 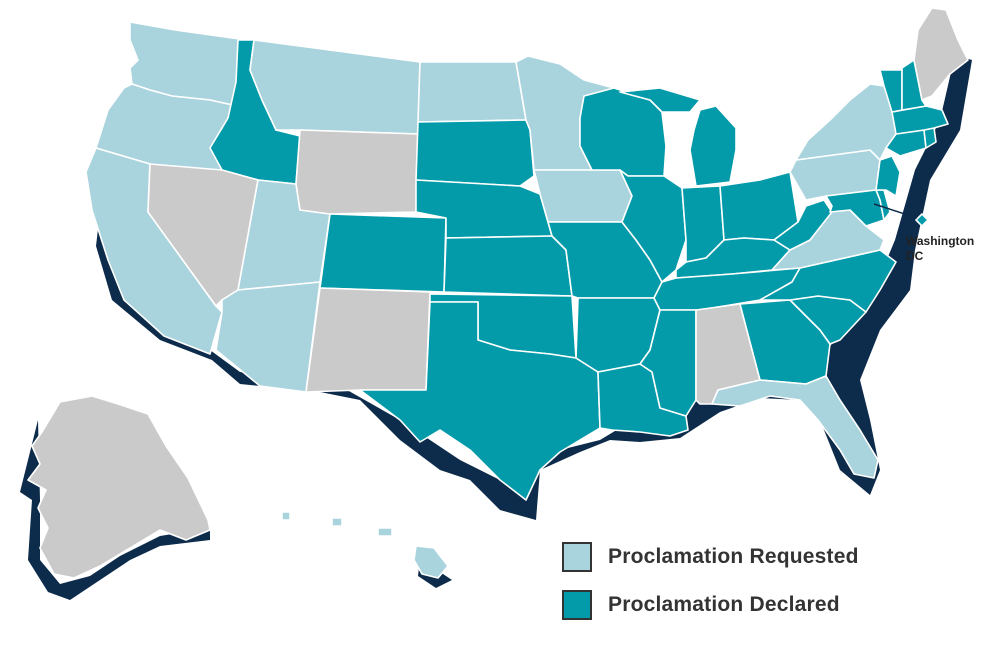 I want to click on legend-swatch-requested, so click(x=577, y=557).